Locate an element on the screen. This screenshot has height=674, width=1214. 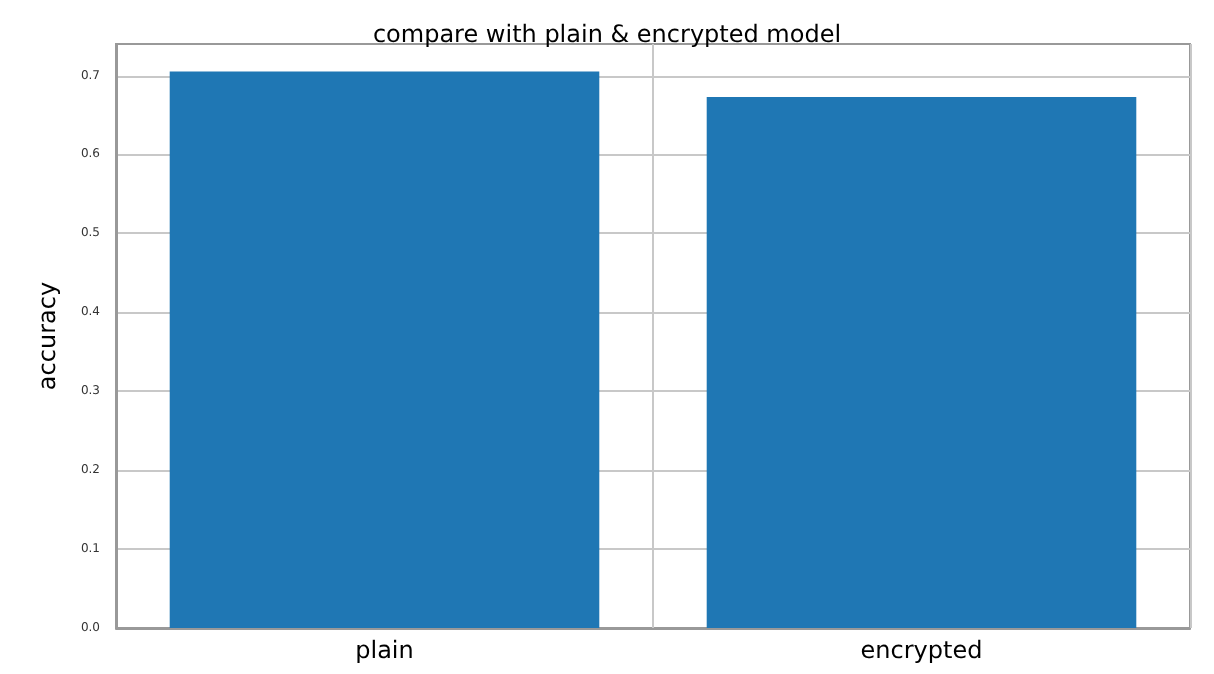
y-axis-title: accuracy is located at coordinates (47, 336).